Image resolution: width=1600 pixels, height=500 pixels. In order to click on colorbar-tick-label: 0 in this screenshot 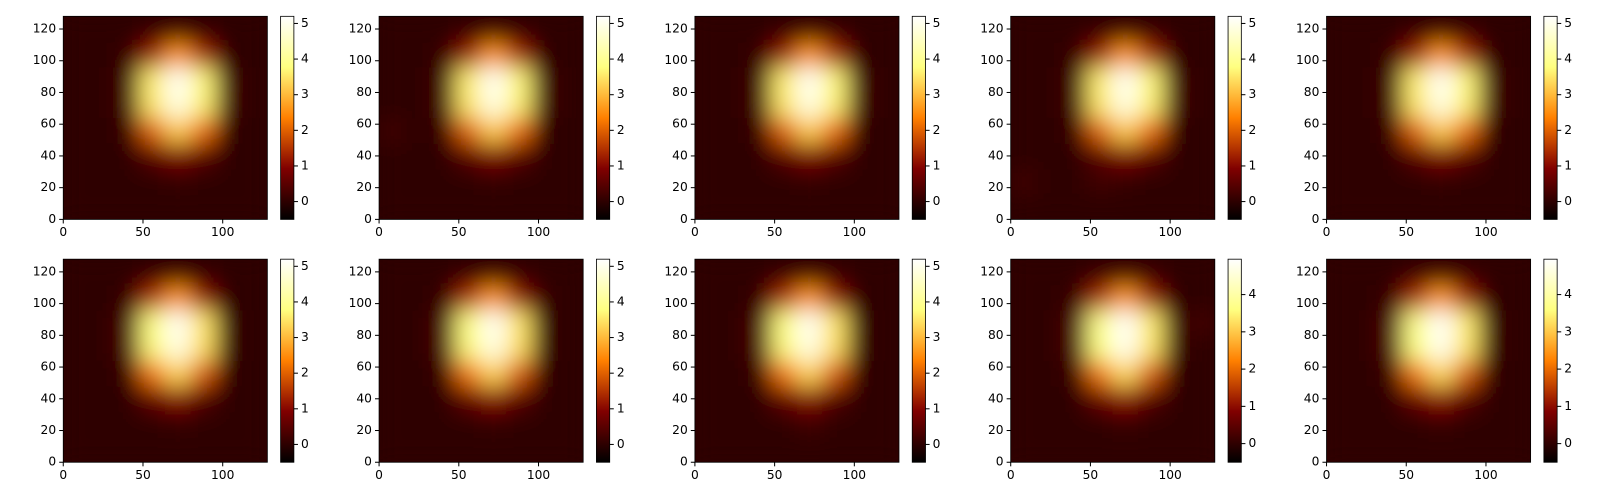, I will do `click(621, 201)`.